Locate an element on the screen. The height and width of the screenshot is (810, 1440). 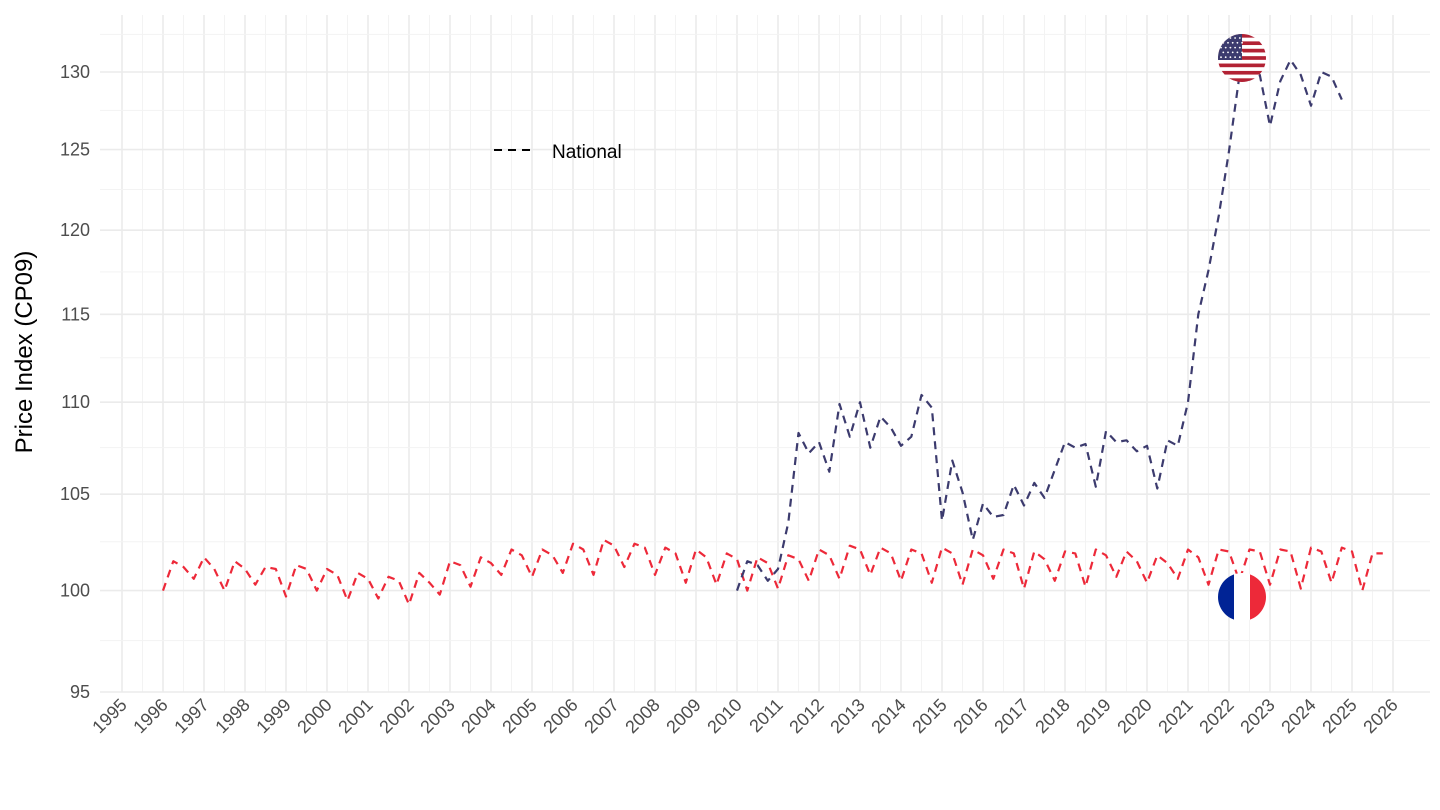
y-tick-label: 110 is located at coordinates (75, 402).